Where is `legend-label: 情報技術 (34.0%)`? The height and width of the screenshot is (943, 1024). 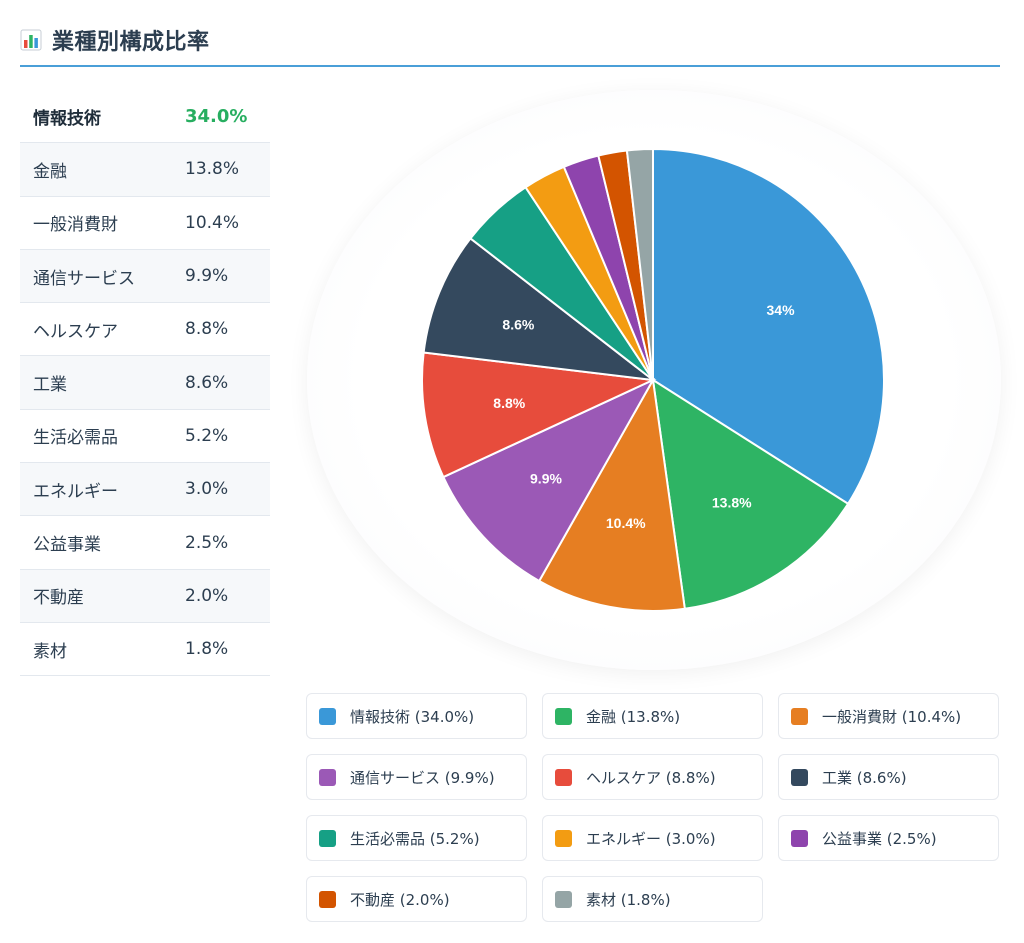
legend-label: 情報技術 (34.0%) is located at coordinates (412, 716).